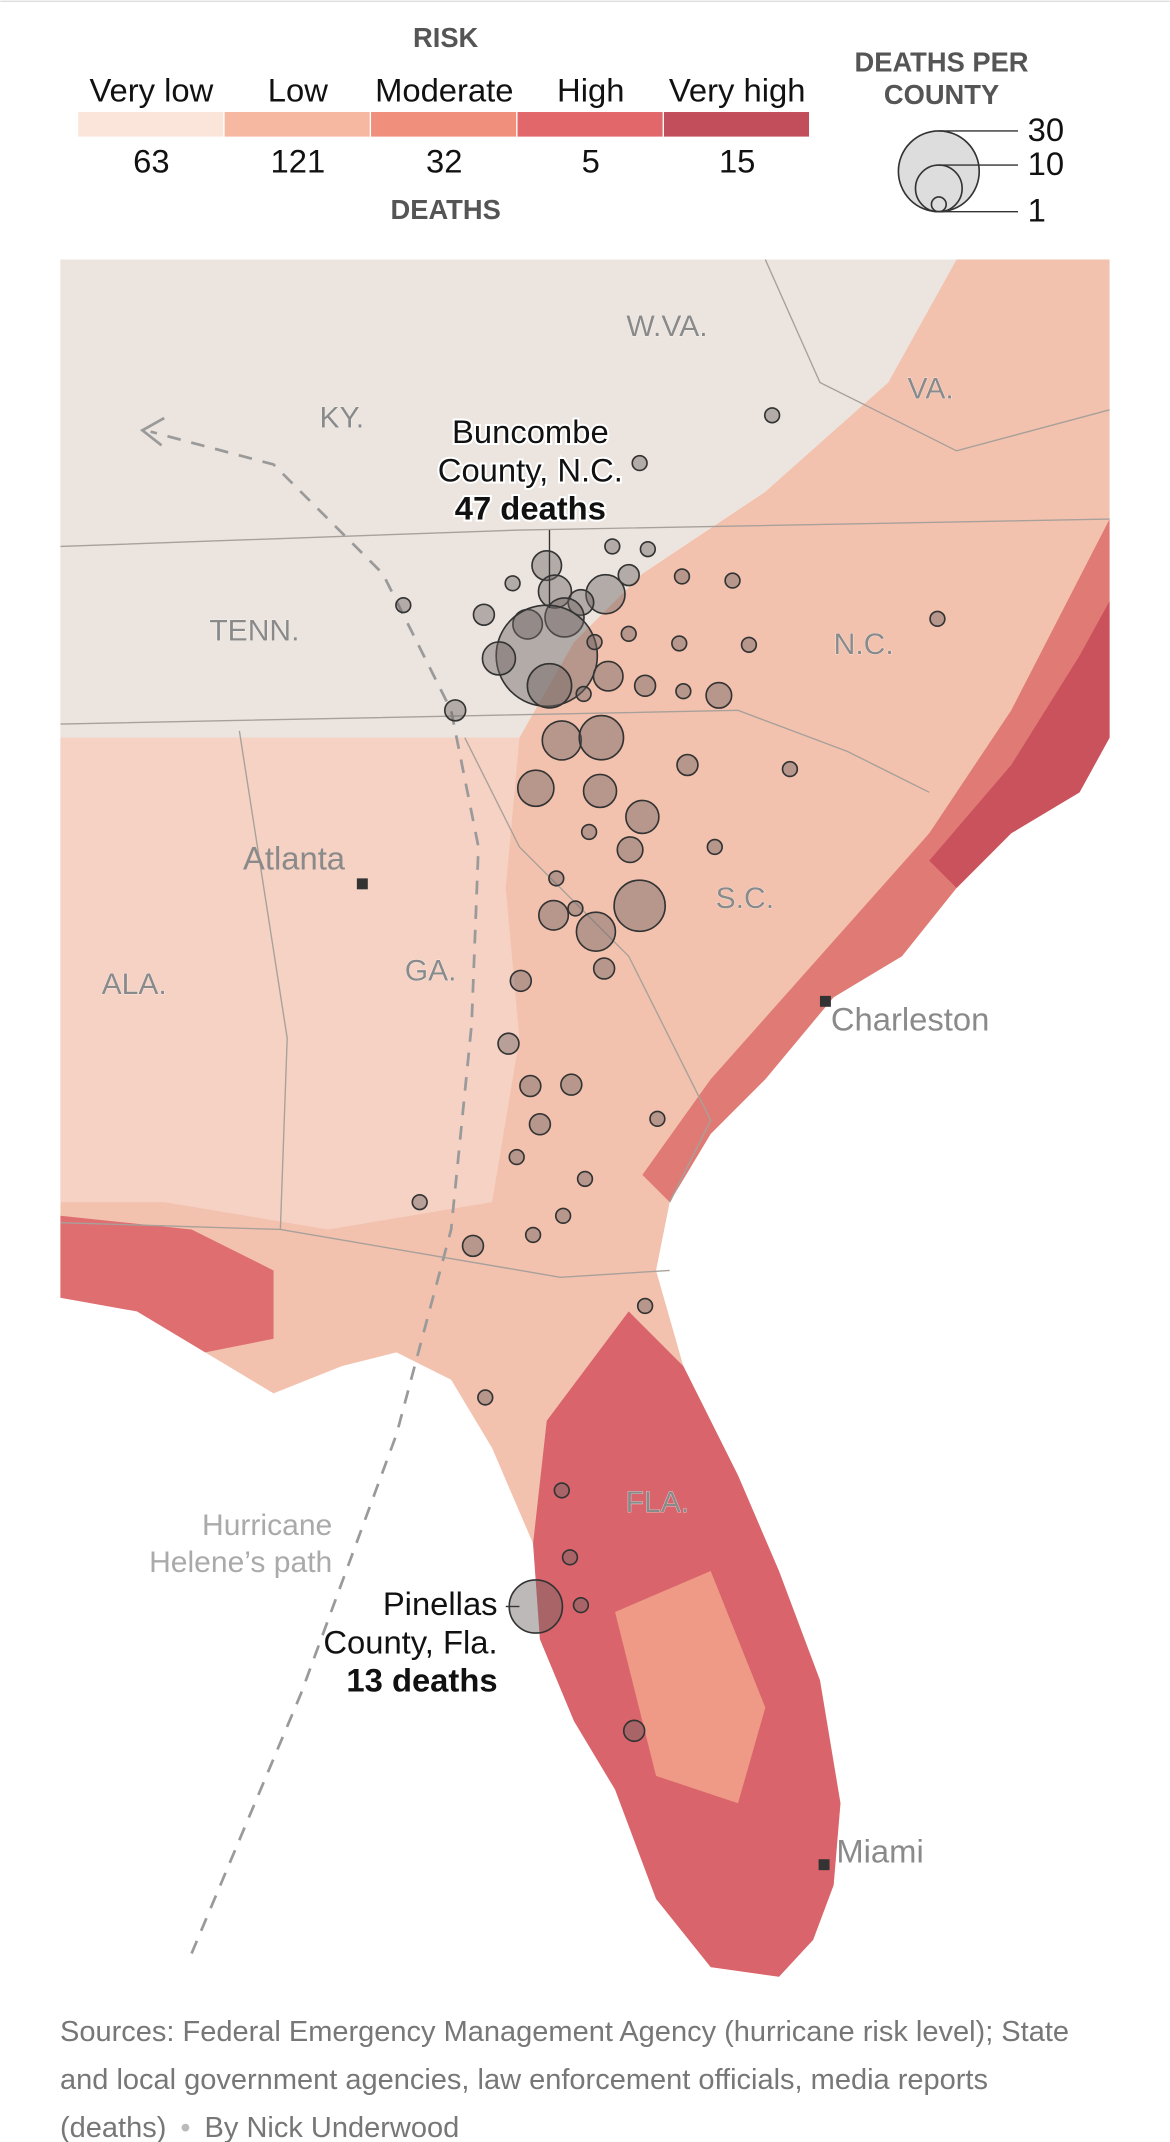 The image size is (1170, 2142). Describe the element at coordinates (737, 90) in the screenshot. I see `legend-label: Very high` at that location.